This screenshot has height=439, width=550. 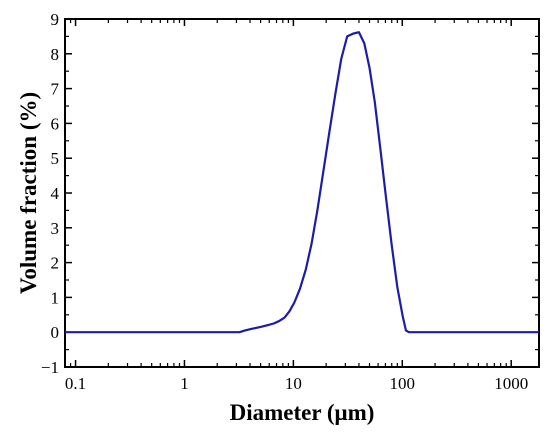 I want to click on x-tick-label: 0.1, so click(x=75, y=383).